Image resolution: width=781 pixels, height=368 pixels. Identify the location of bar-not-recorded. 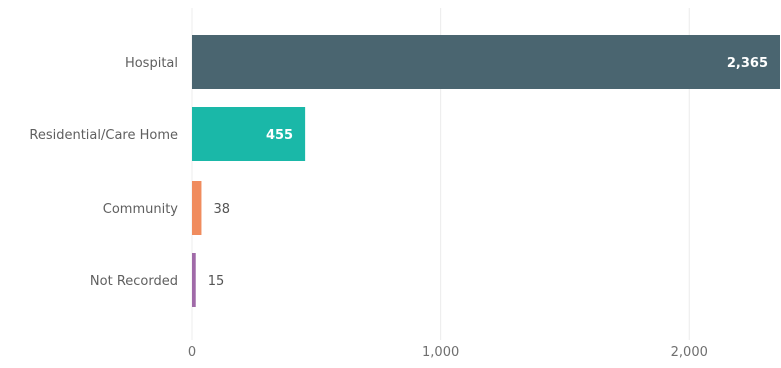
(194, 280).